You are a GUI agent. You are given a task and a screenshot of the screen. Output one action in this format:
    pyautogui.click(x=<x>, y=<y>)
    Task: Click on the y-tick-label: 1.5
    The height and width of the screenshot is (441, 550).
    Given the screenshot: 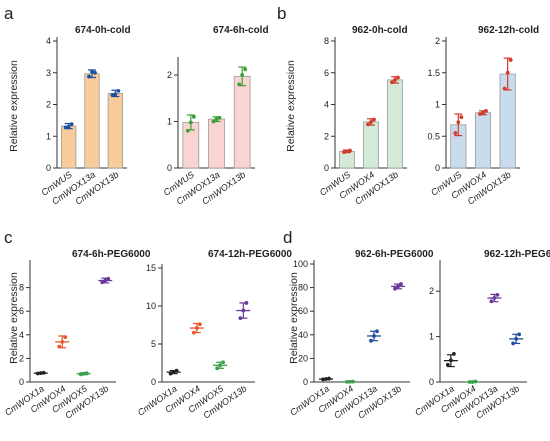 What is the action you would take?
    pyautogui.click(x=433, y=73)
    